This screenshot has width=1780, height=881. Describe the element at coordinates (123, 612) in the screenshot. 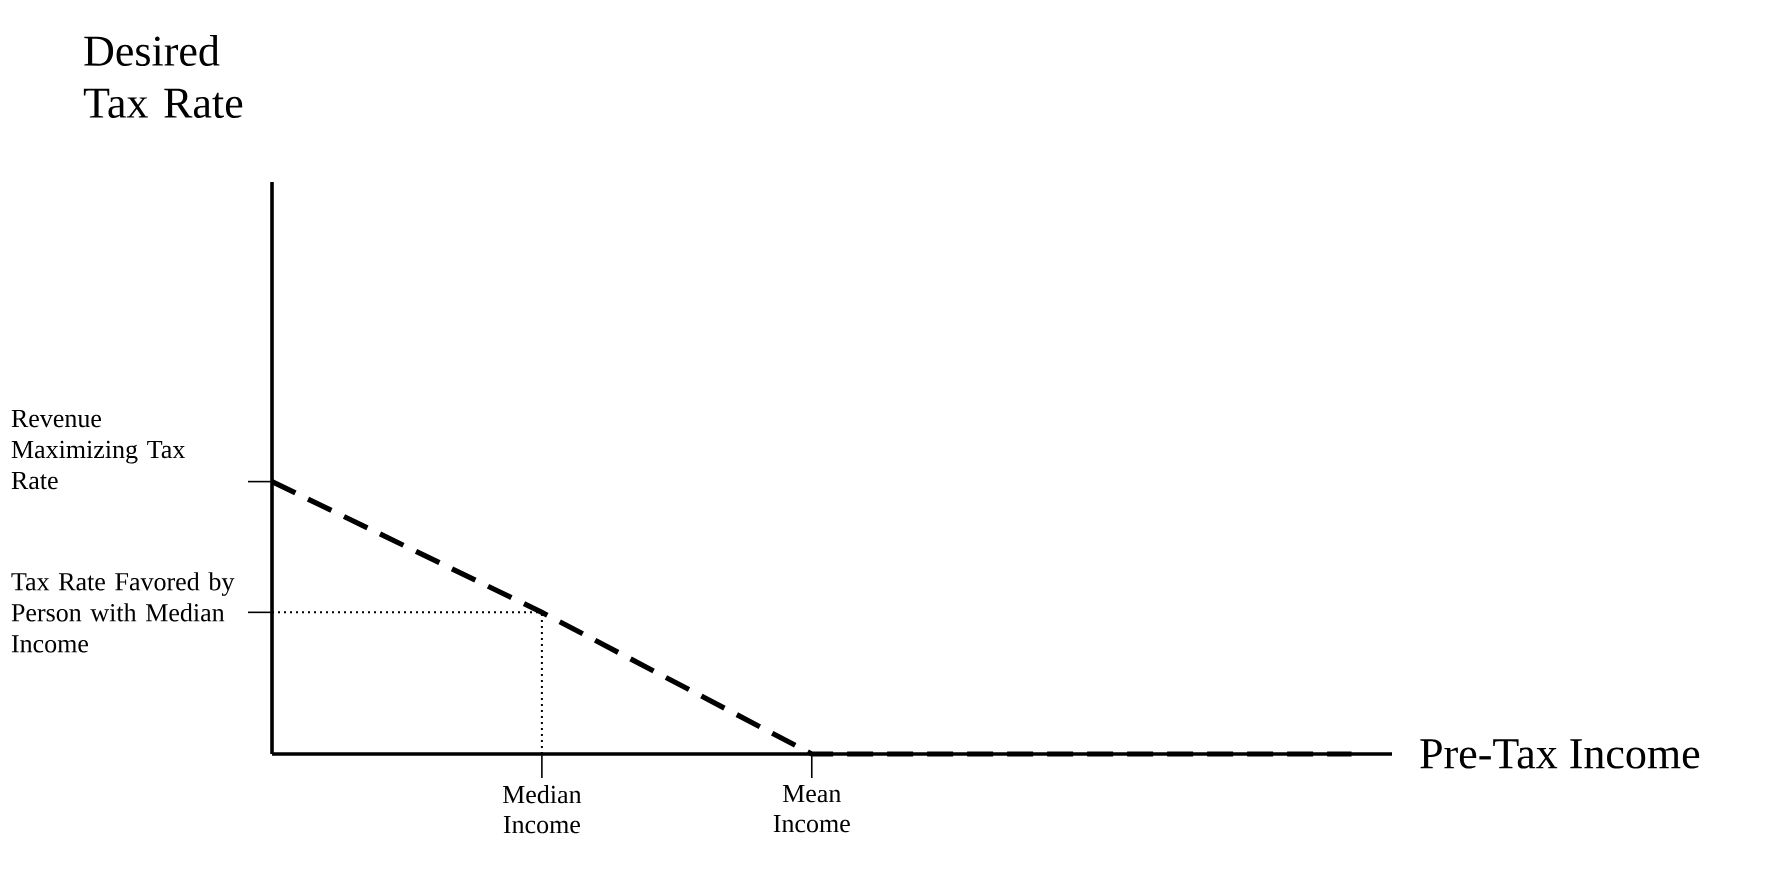

I see `ref-line-label: Tax Rate Favored by Person with Median Income` at that location.